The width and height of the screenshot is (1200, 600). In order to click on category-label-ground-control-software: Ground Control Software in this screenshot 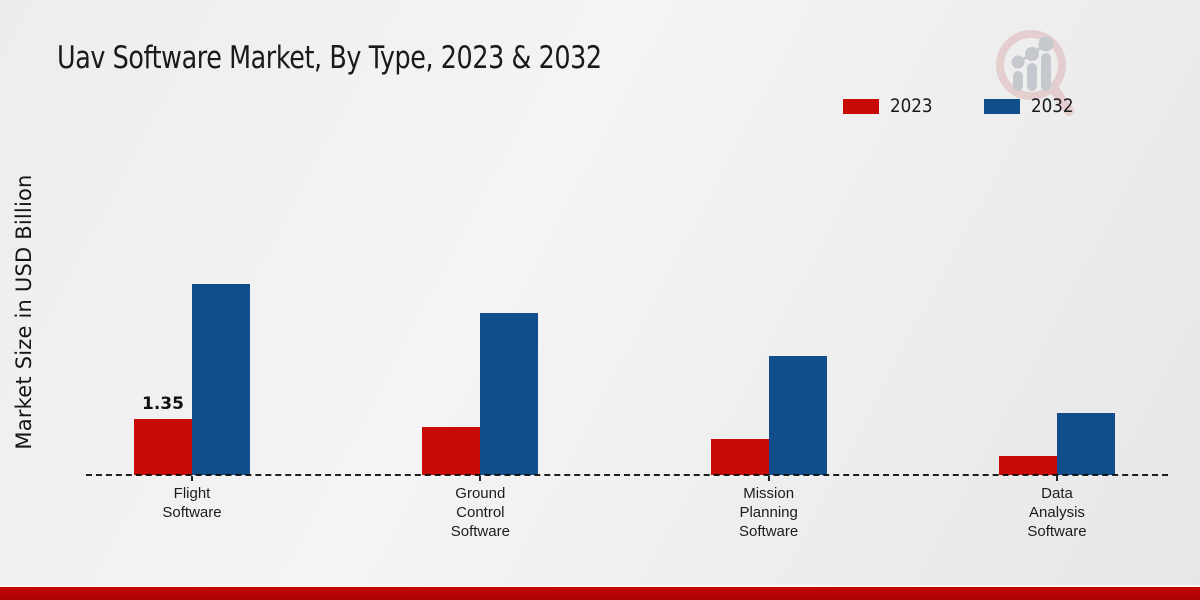, I will do `click(480, 512)`.